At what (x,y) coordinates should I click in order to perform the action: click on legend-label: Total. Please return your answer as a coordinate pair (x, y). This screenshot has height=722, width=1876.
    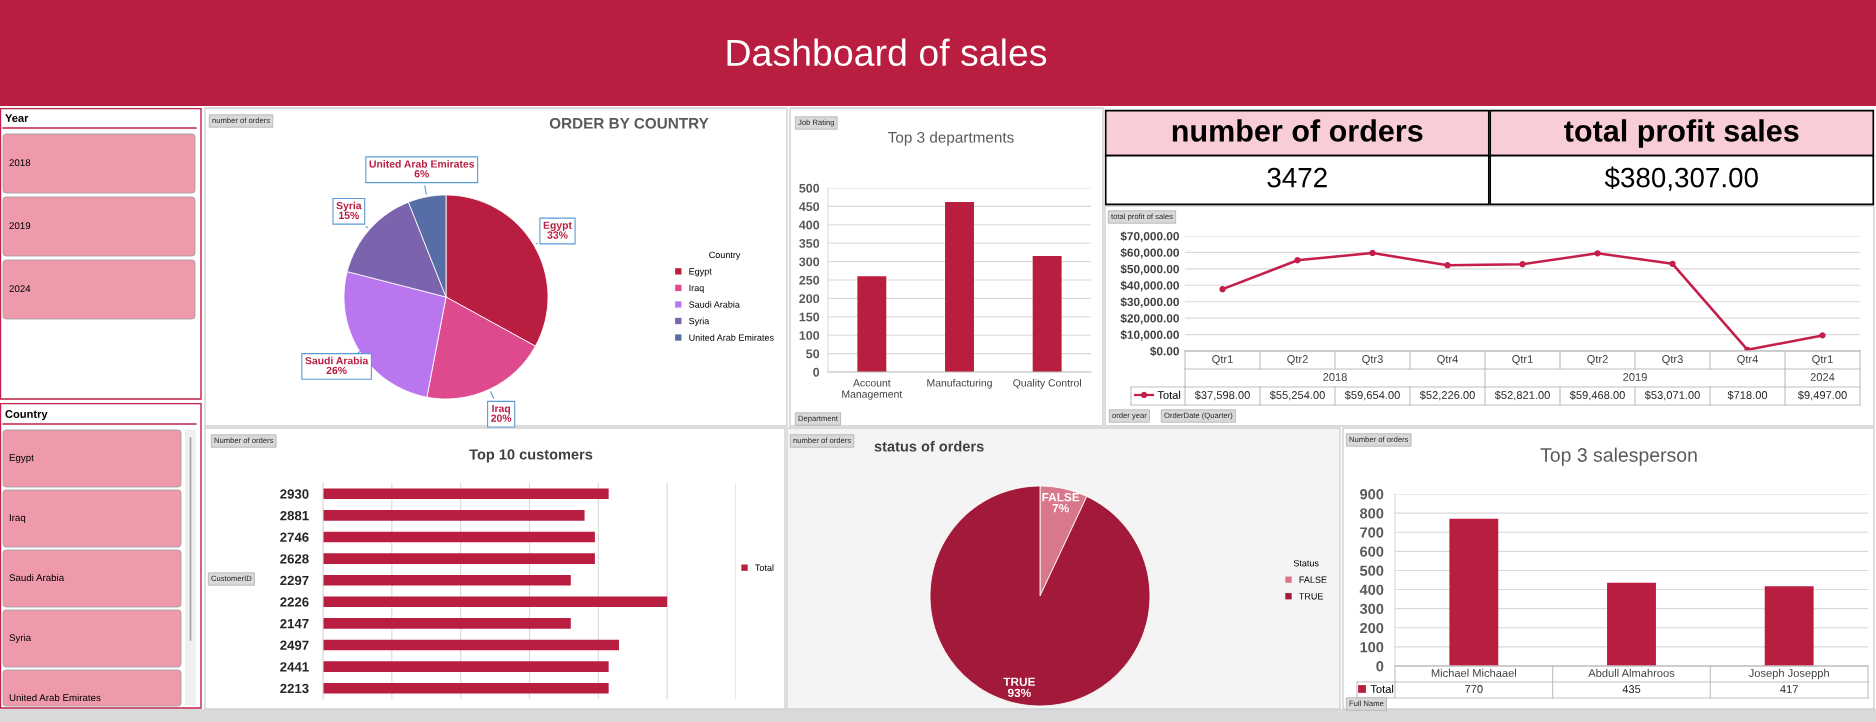
    Looking at the image, I should click on (1169, 394).